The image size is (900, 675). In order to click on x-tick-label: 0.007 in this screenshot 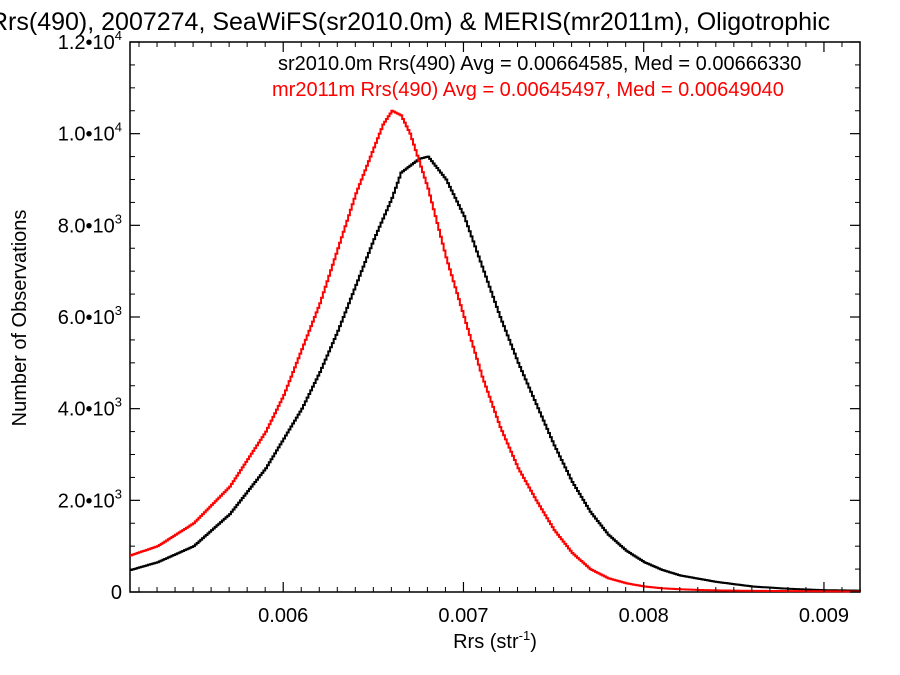, I will do `click(463, 616)`.